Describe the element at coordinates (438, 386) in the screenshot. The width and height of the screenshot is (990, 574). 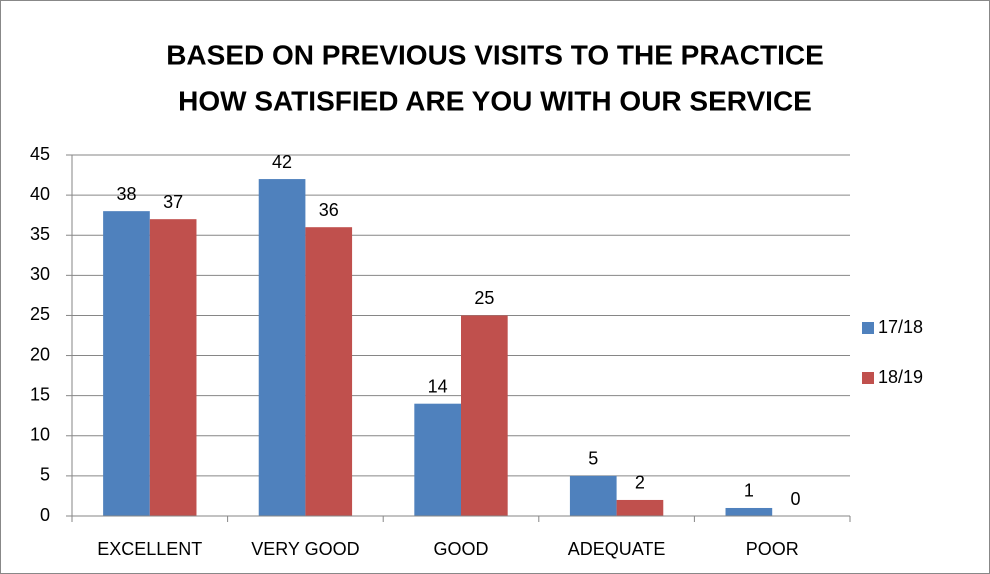
I see `data-label: 14` at that location.